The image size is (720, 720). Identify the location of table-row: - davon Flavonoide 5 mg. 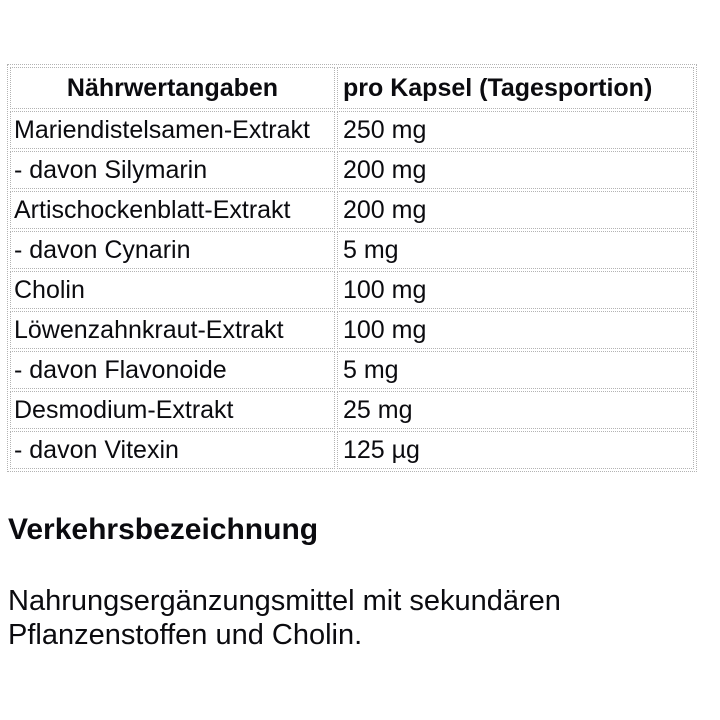
(352, 370).